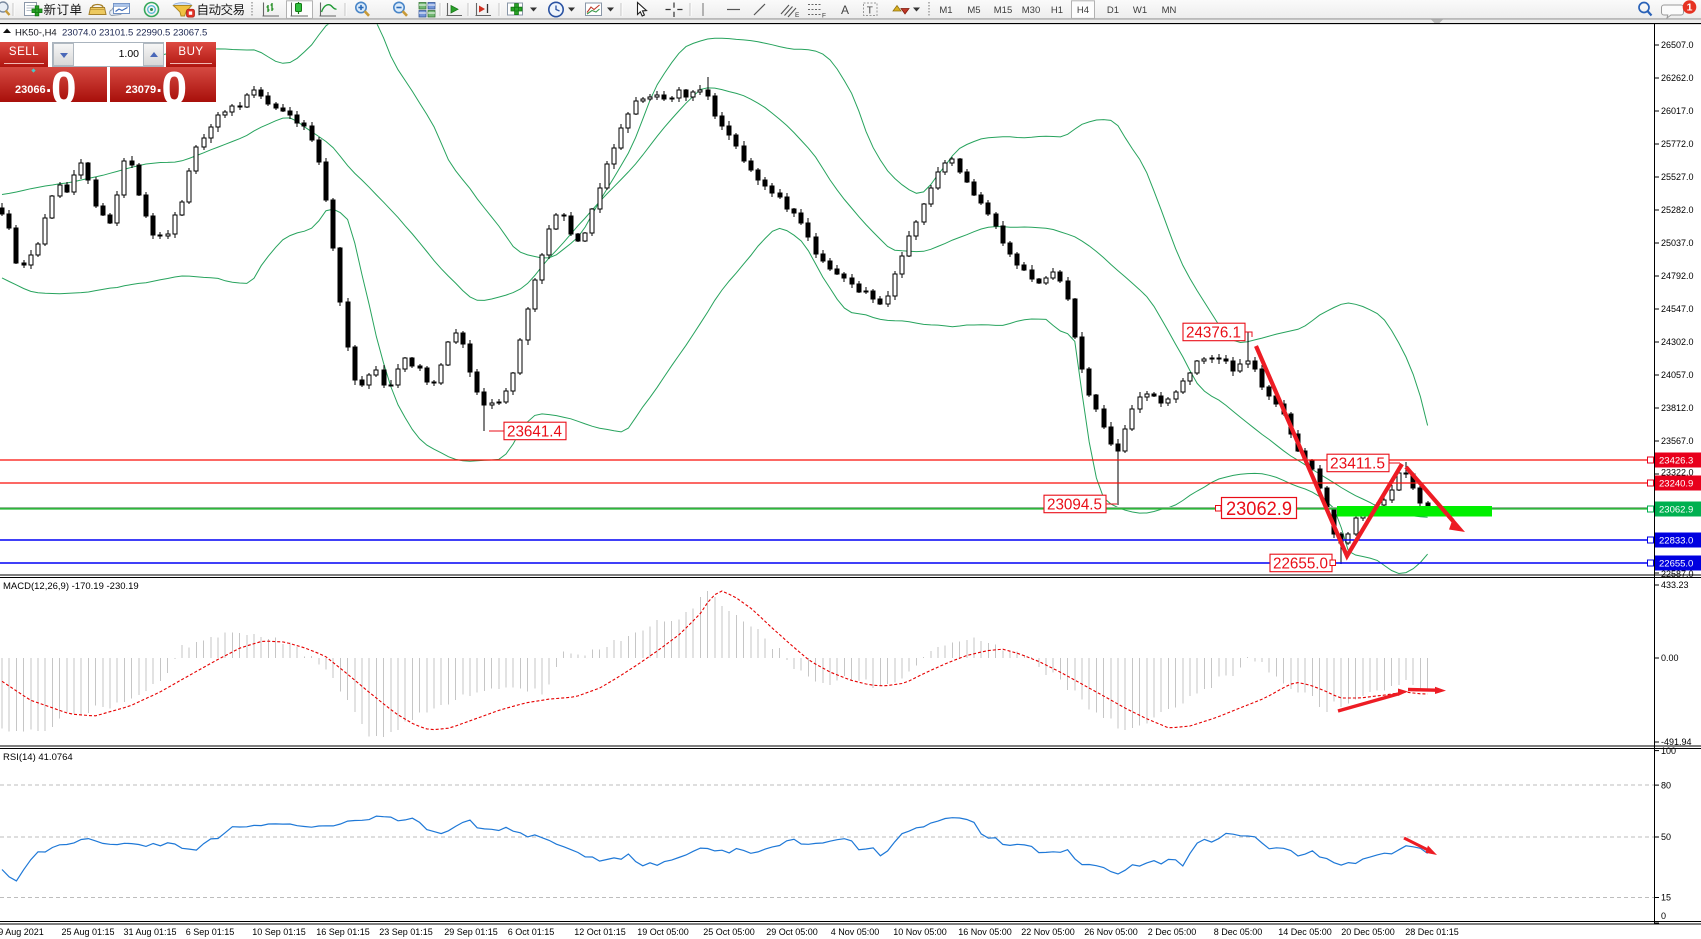 This screenshot has height=939, width=1701. I want to click on svg-text: 10 Nov 05:00, so click(920, 932).